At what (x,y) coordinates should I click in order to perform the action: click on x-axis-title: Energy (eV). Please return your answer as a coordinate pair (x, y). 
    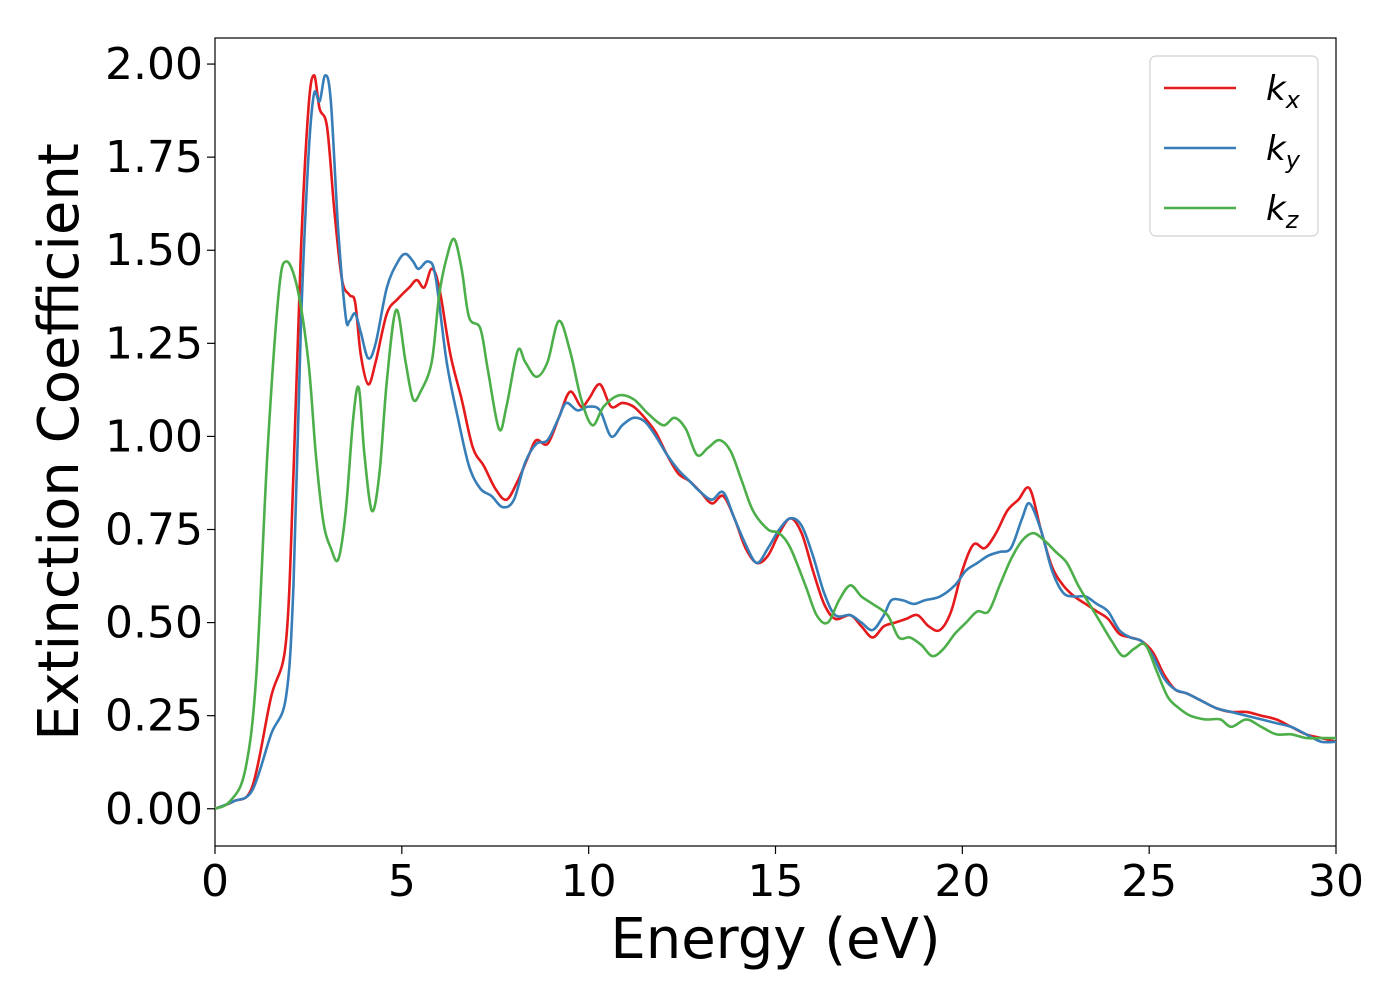
    Looking at the image, I should click on (775, 939).